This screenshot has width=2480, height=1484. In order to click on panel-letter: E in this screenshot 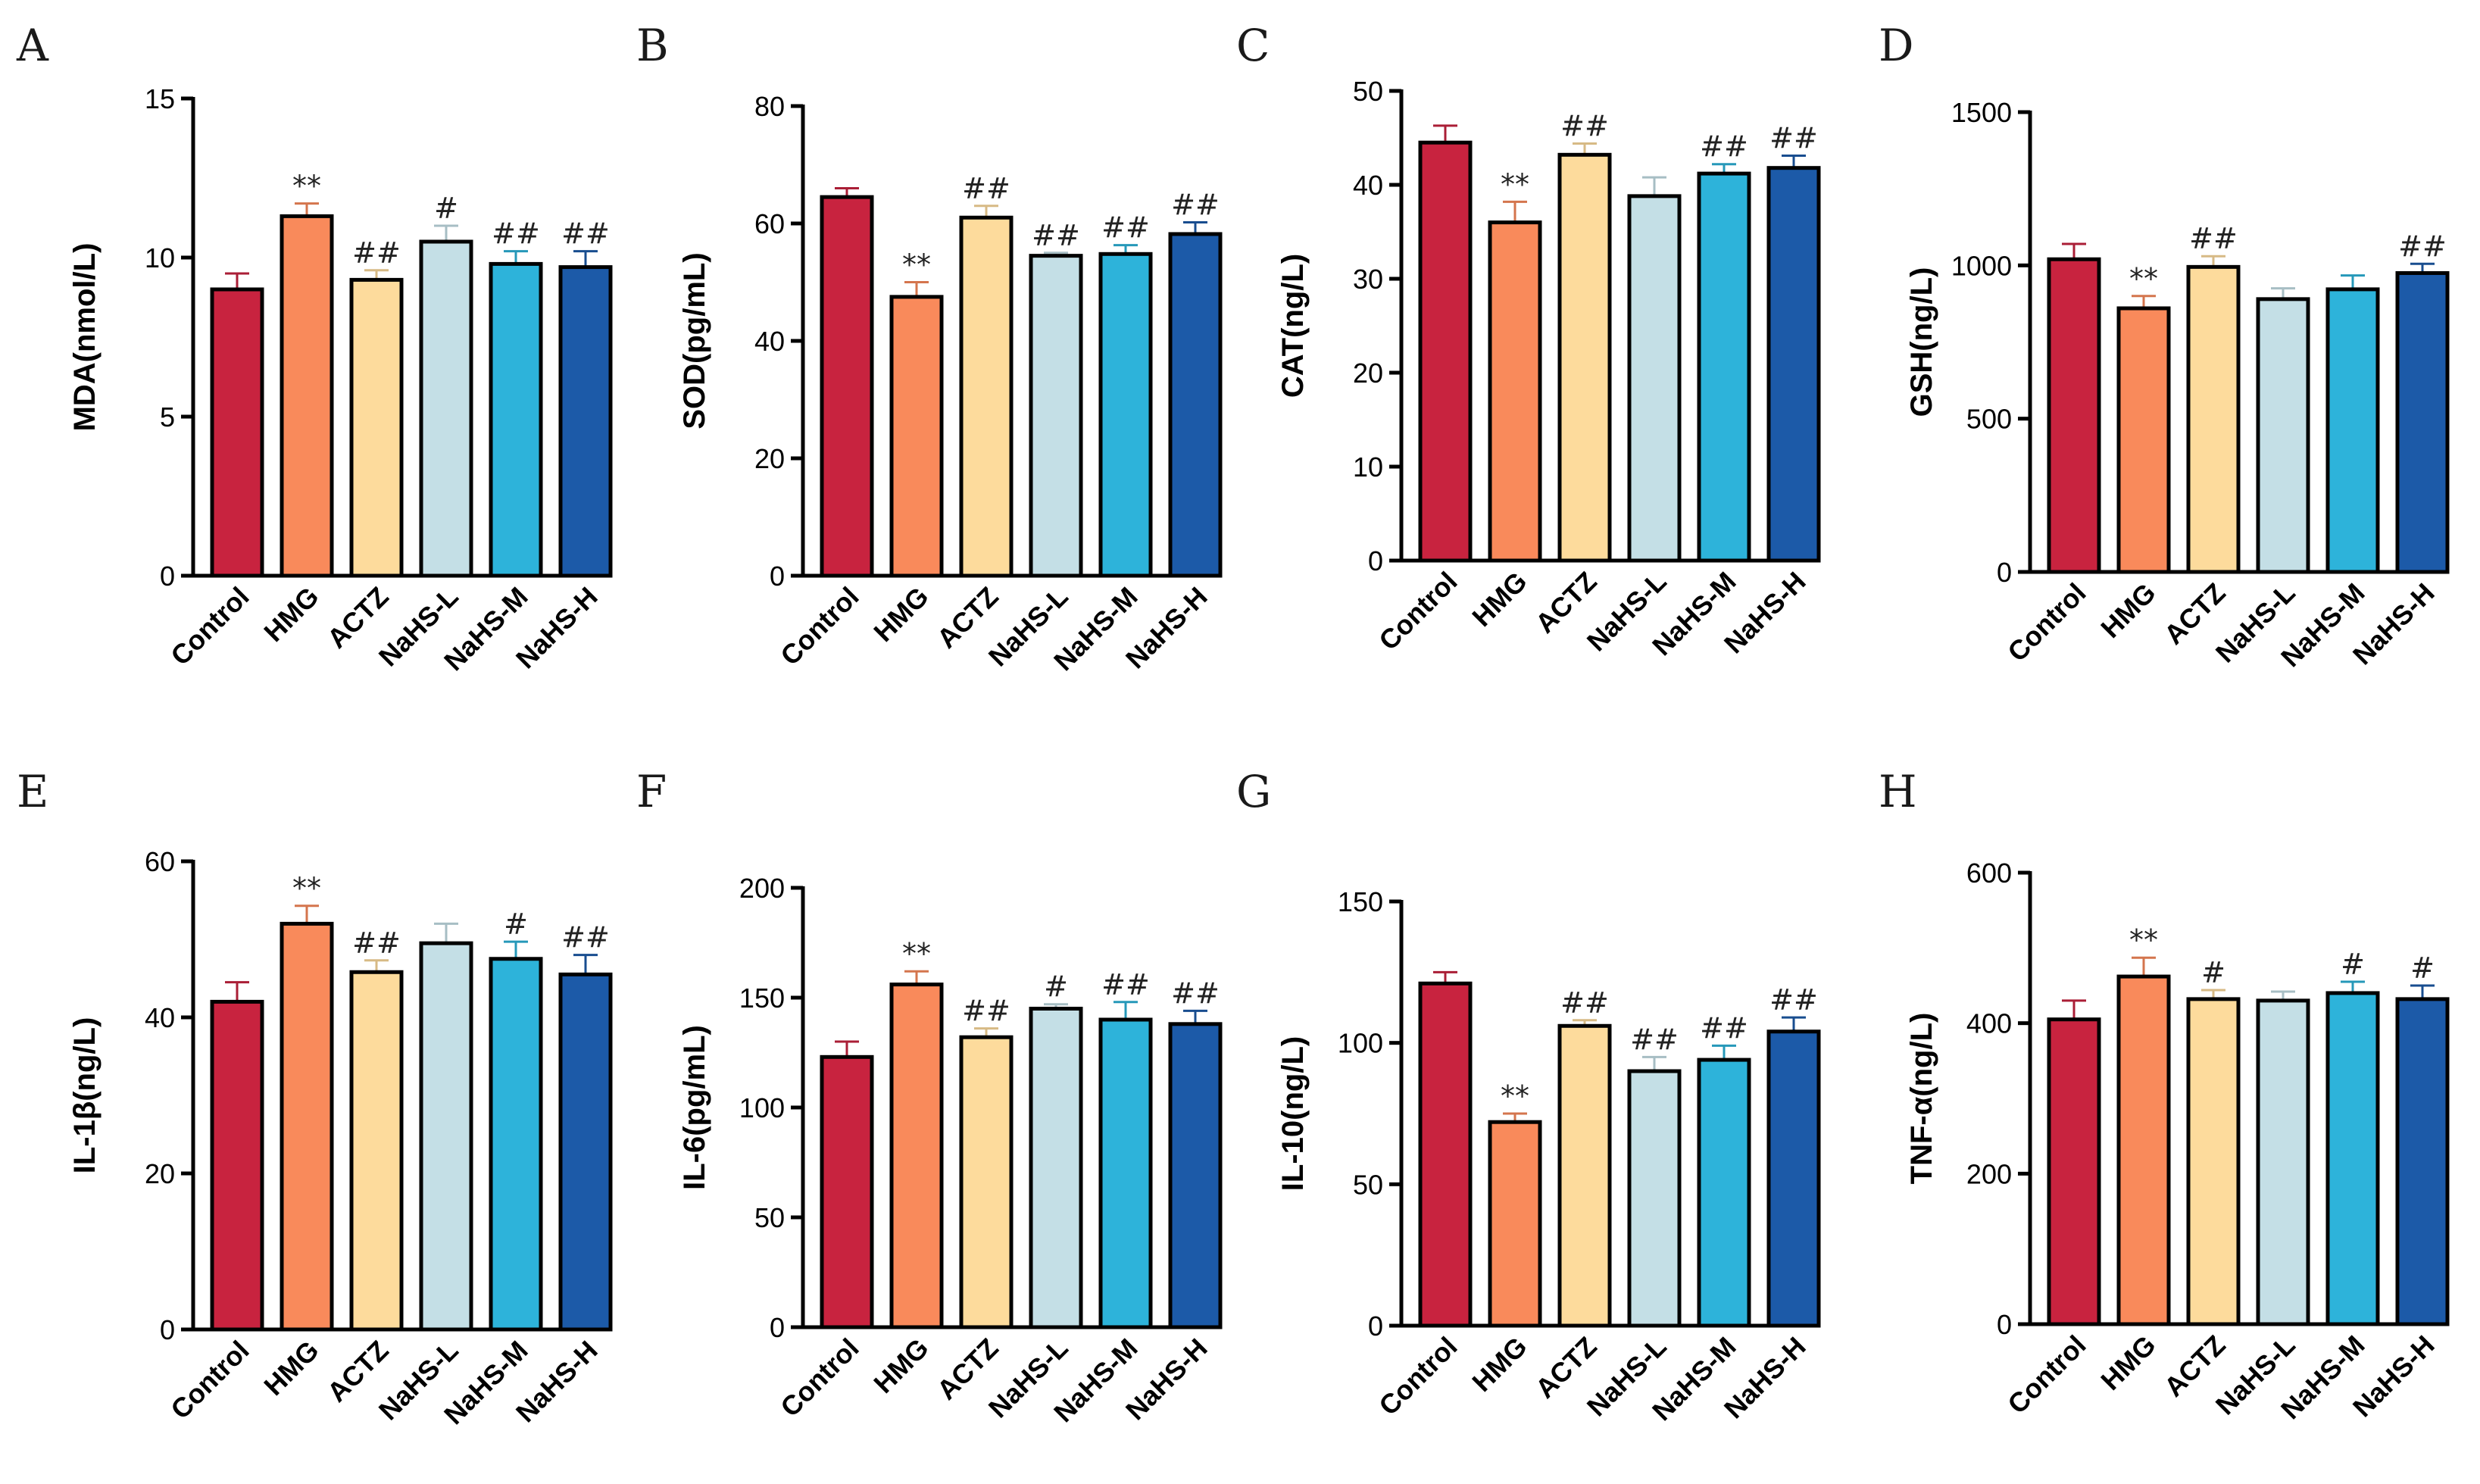, I will do `click(32, 791)`.